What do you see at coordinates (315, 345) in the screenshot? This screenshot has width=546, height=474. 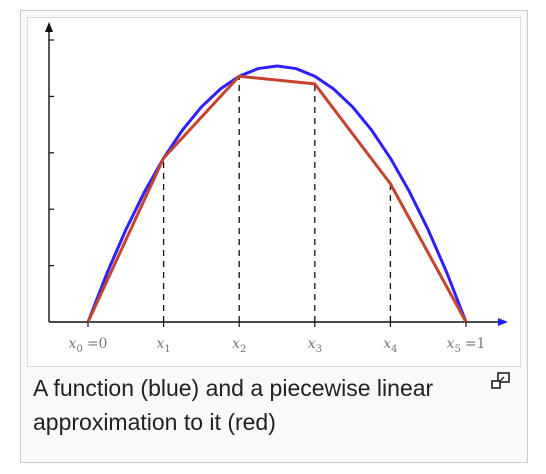 I see `x-tick-label: x3` at bounding box center [315, 345].